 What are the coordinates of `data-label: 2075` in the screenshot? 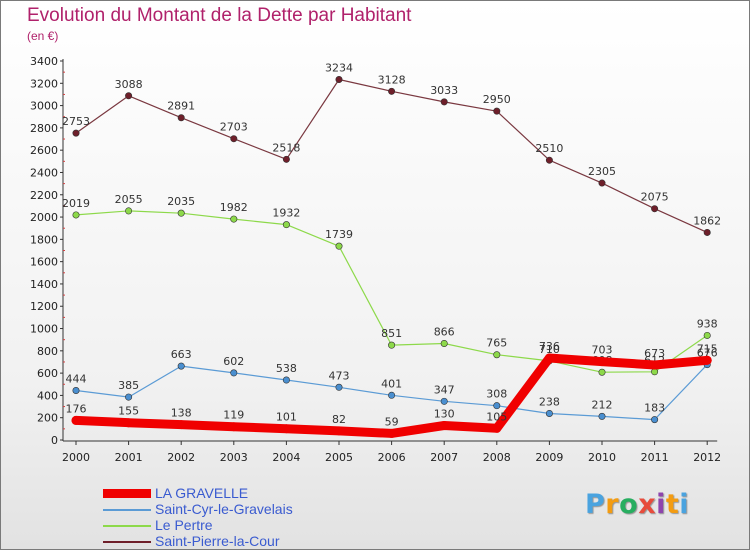 It's located at (655, 197).